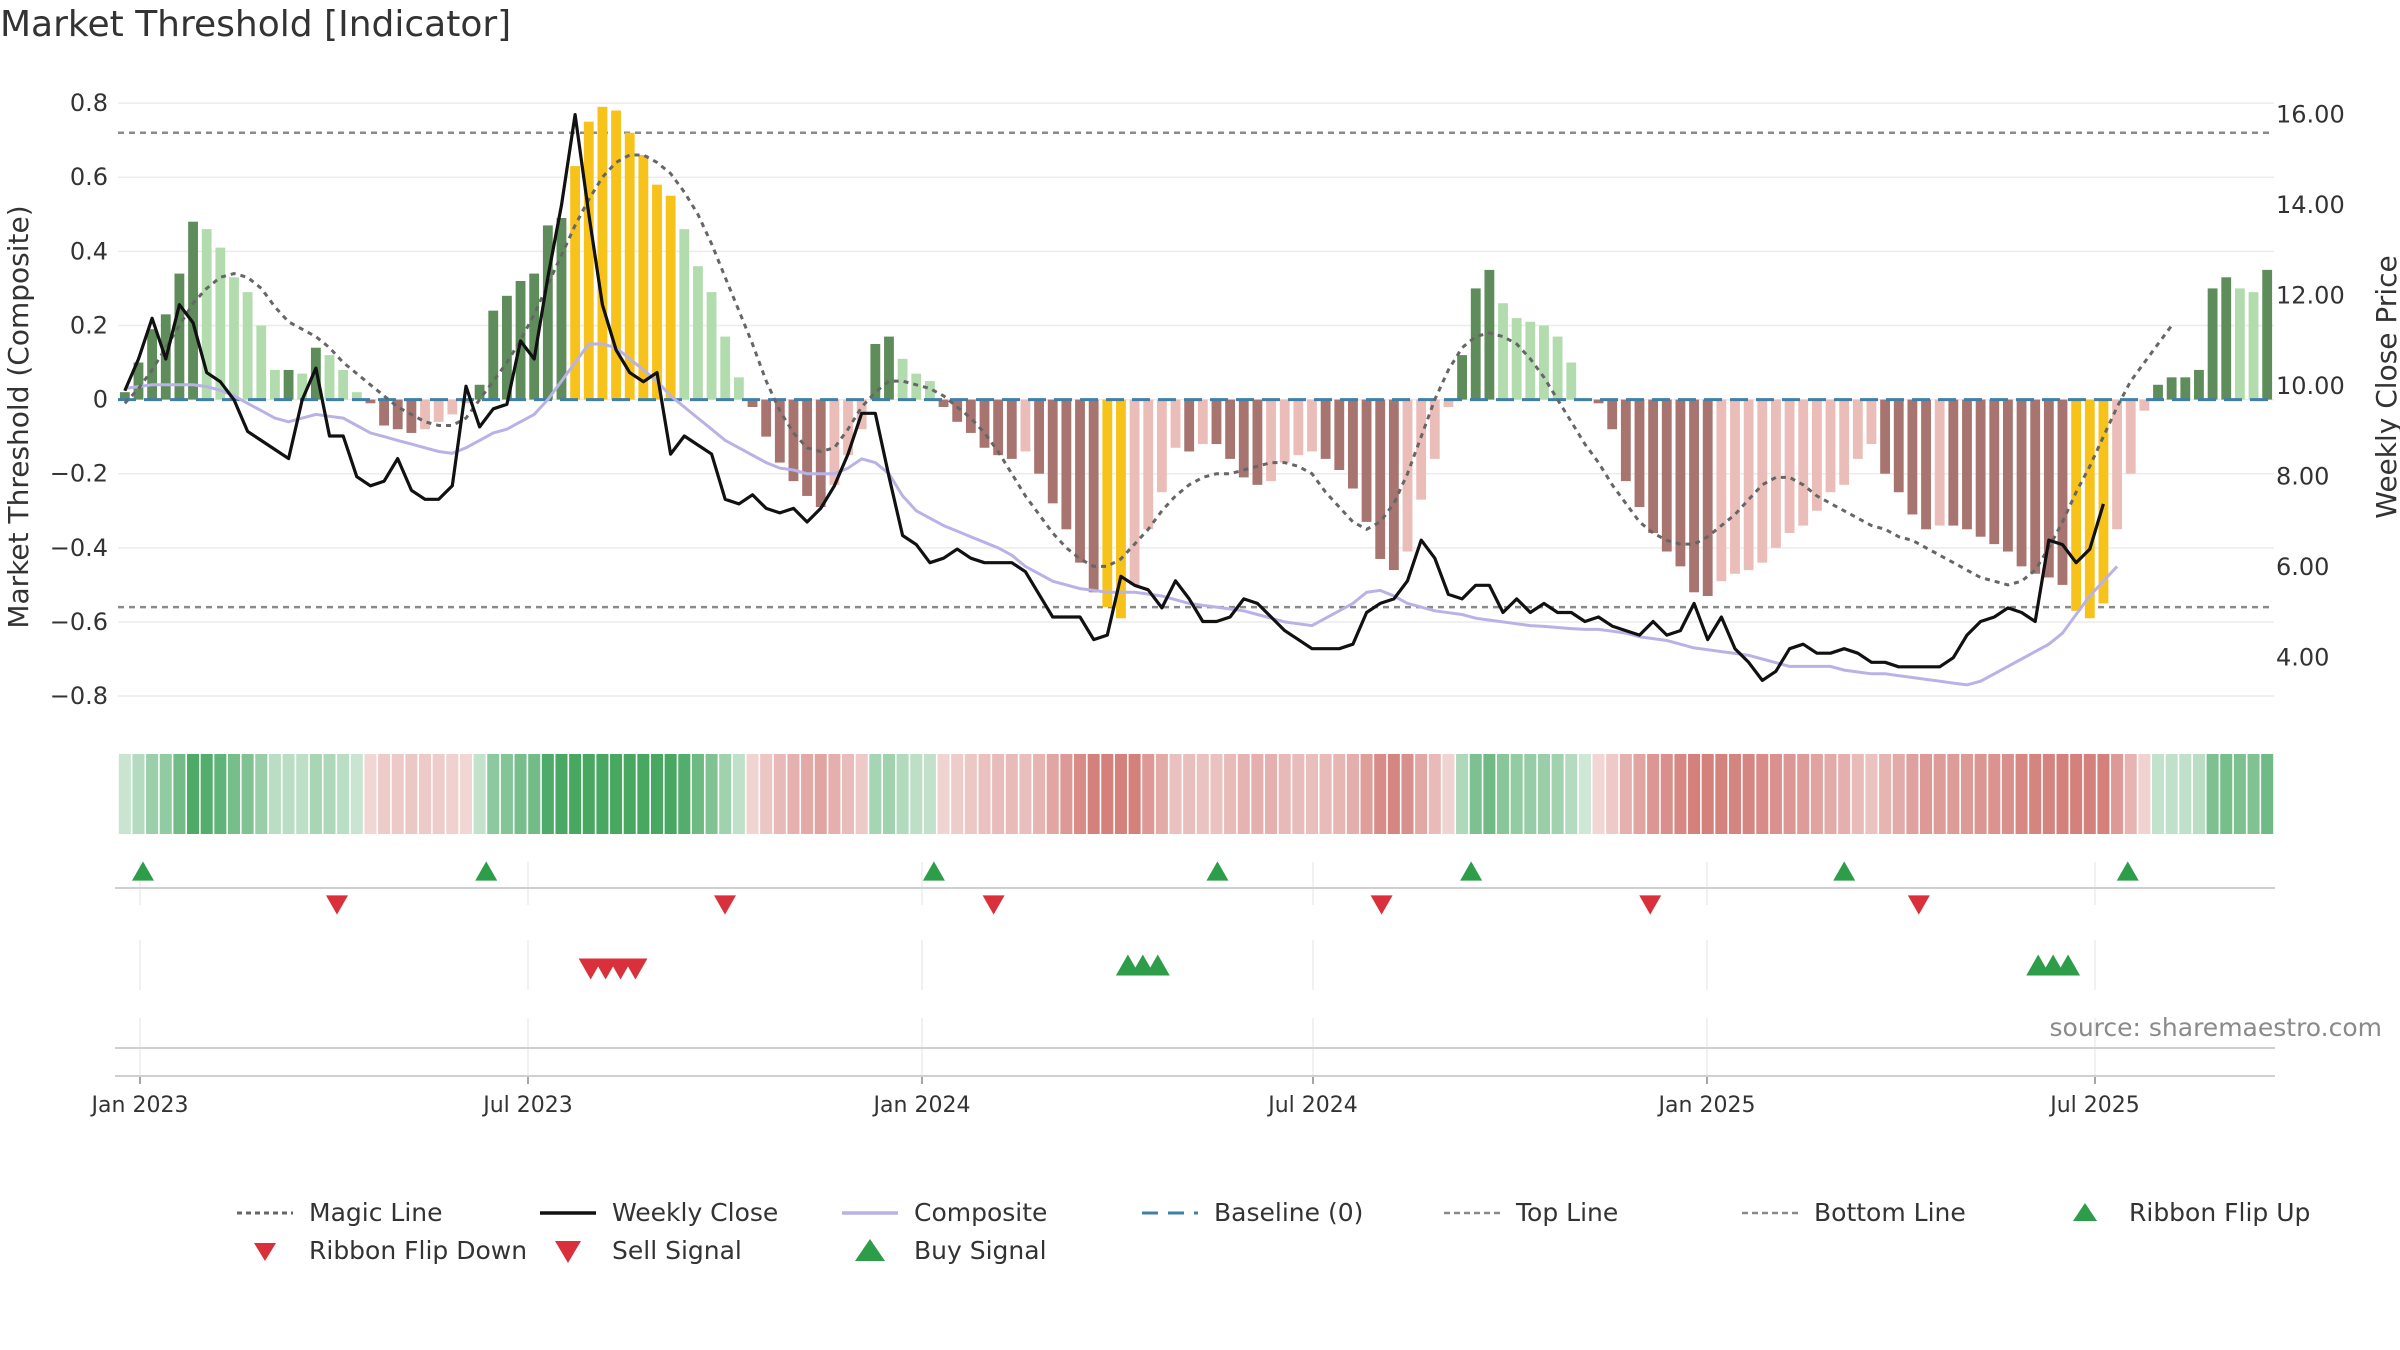 The width and height of the screenshot is (2400, 1350). What do you see at coordinates (1196, 794) in the screenshot?
I see `ribbon-cells` at bounding box center [1196, 794].